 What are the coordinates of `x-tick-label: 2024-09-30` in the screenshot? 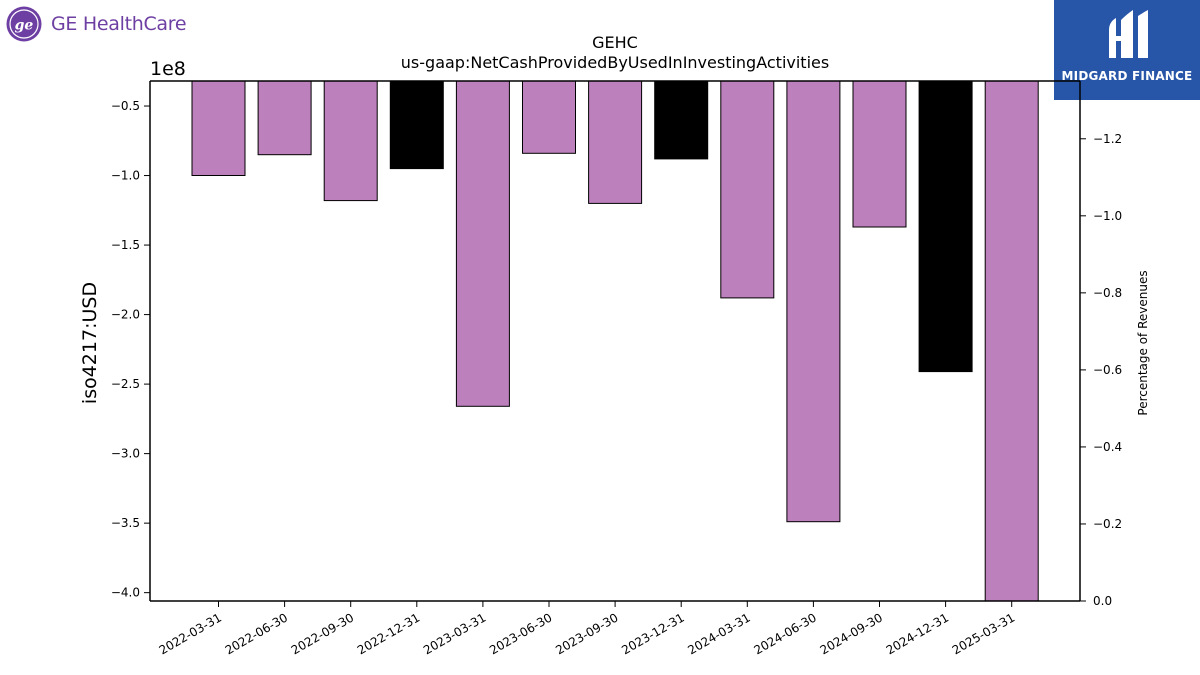 It's located at (851, 633).